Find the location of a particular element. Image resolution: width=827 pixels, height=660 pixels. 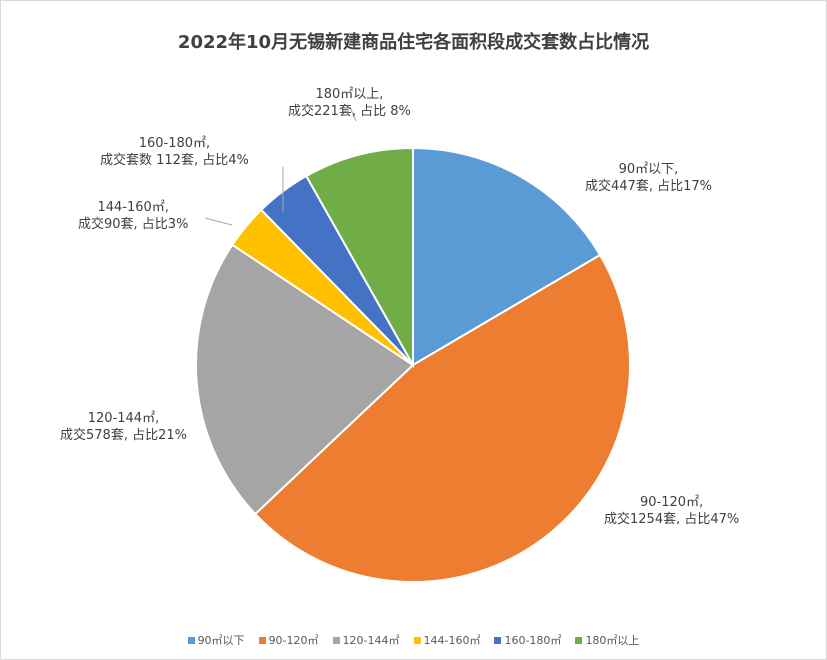

legend-item: 144-160㎡ is located at coordinates (447, 640).